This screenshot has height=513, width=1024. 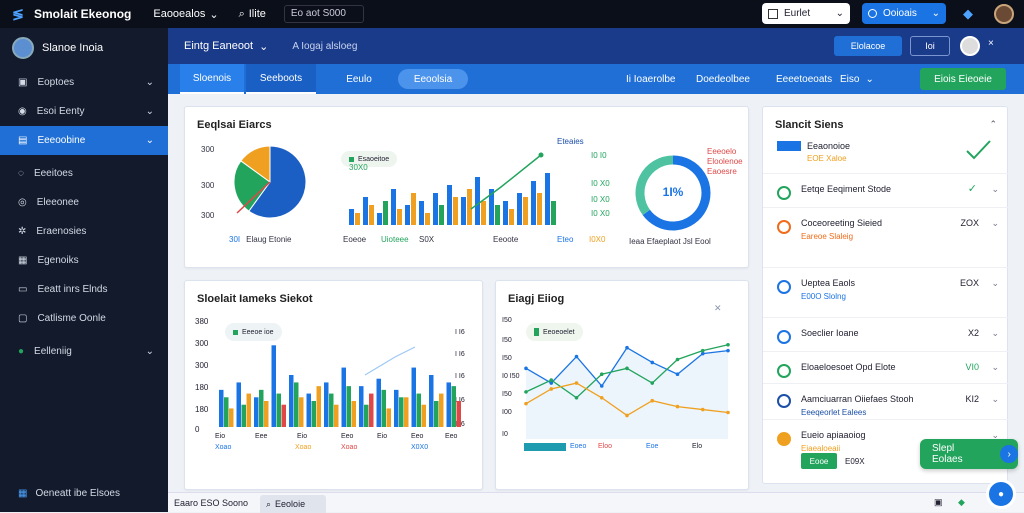 I want to click on leaf-icon: ◆, so click(x=961, y=502).